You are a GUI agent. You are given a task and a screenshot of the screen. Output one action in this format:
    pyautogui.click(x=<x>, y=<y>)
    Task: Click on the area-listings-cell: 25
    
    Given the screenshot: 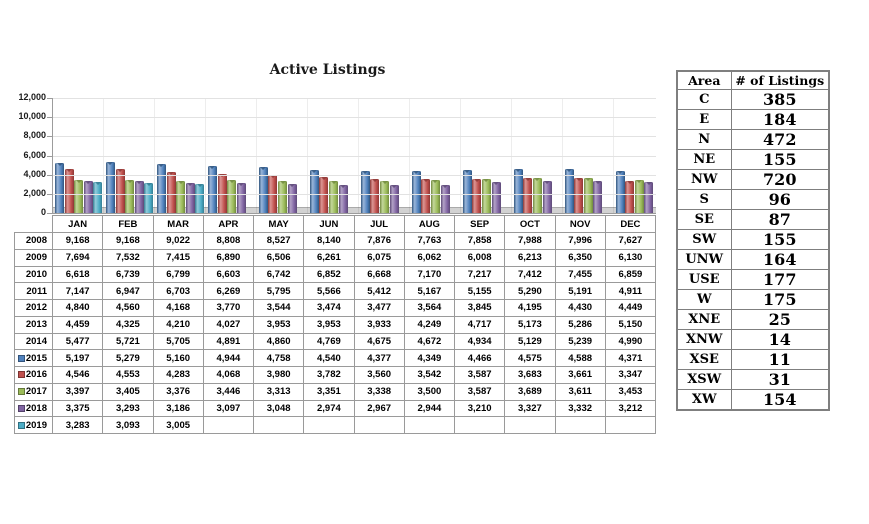 What is the action you would take?
    pyautogui.click(x=780, y=319)
    